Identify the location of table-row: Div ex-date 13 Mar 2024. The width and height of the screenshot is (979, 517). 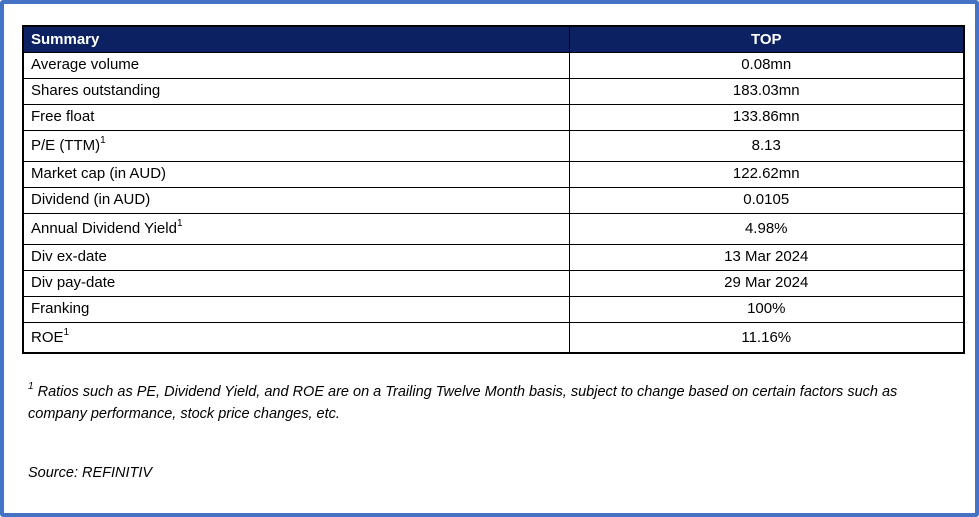
(493, 257).